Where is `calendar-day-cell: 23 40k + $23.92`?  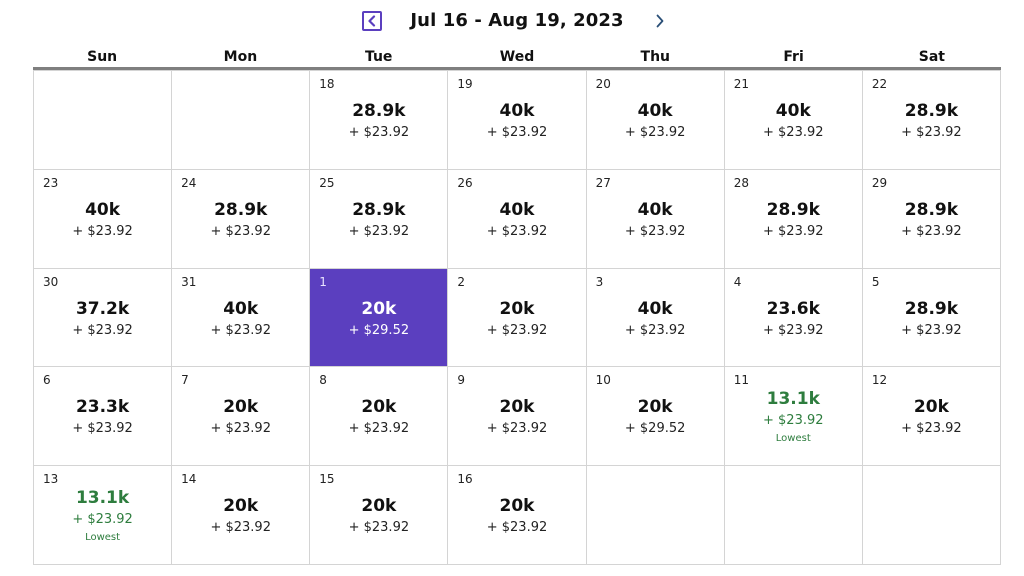
calendar-day-cell: 23 40k + $23.92 is located at coordinates (103, 218).